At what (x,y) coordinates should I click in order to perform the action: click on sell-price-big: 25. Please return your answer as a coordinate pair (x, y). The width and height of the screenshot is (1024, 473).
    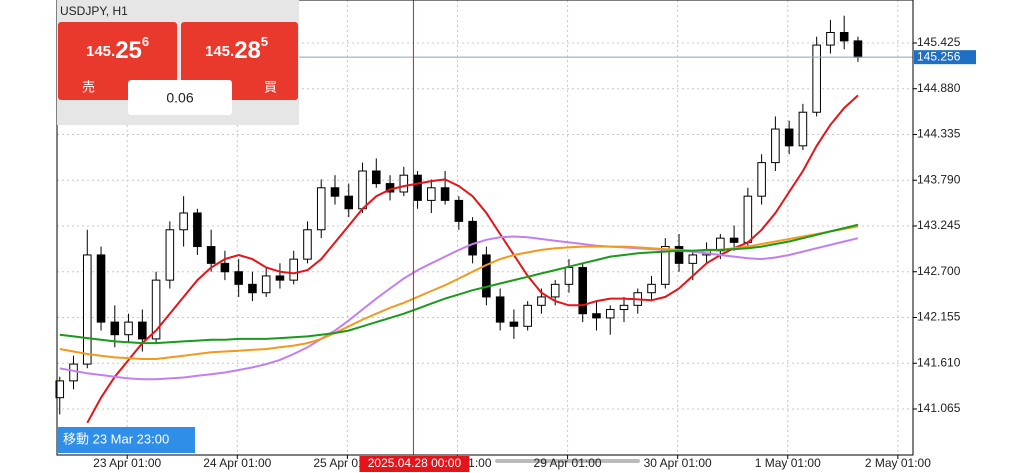
    Looking at the image, I should click on (128, 50).